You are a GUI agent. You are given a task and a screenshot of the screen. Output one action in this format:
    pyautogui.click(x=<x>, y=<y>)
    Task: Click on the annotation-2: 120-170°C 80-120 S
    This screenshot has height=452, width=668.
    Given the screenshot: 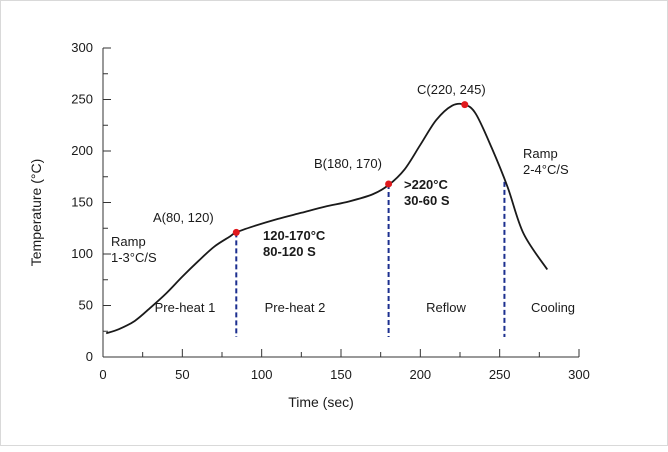 What is the action you would take?
    pyautogui.click(x=294, y=243)
    